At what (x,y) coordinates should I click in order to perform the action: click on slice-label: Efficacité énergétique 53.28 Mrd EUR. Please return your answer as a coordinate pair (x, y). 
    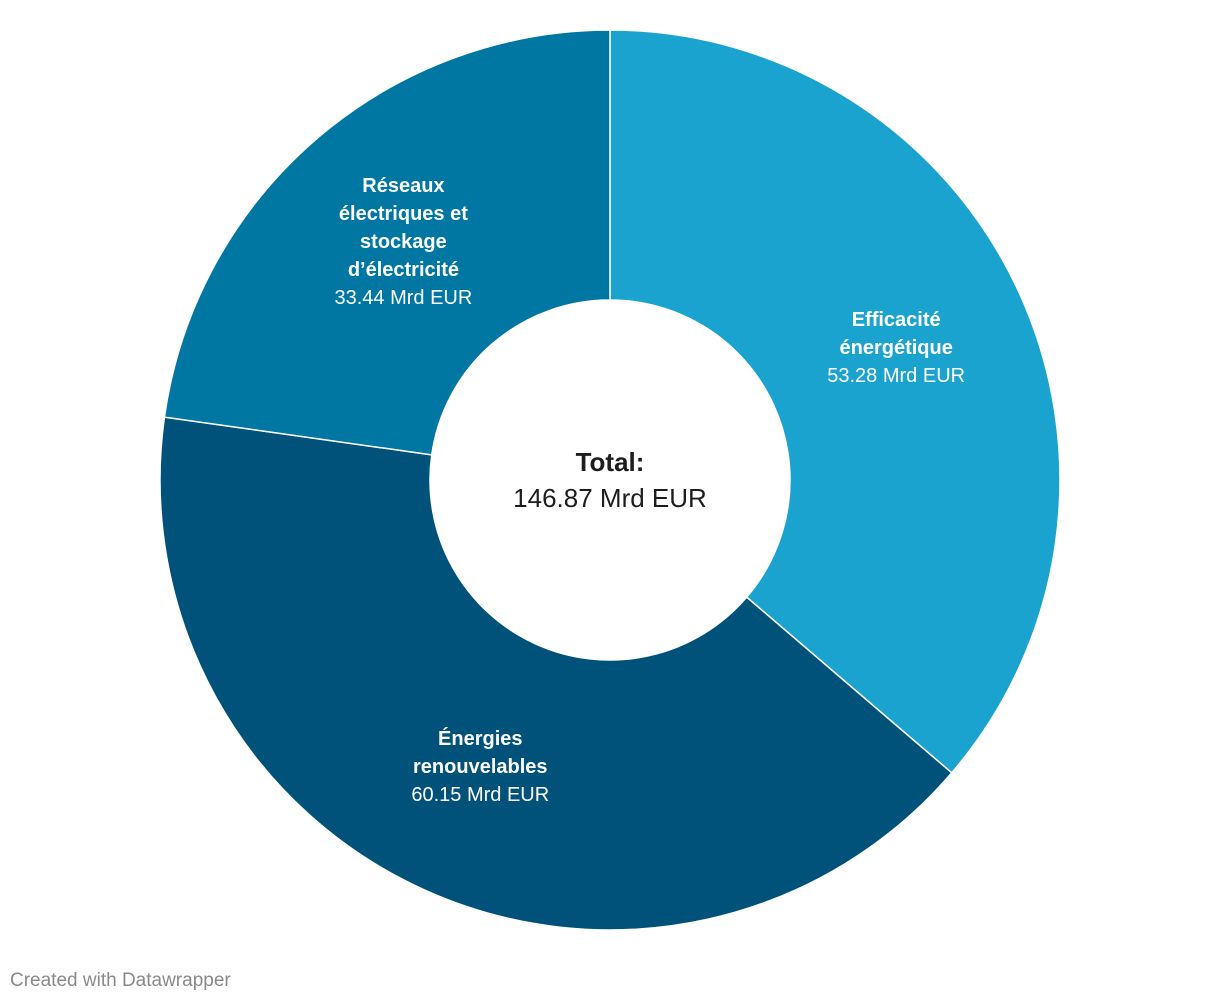
    Looking at the image, I should click on (896, 348).